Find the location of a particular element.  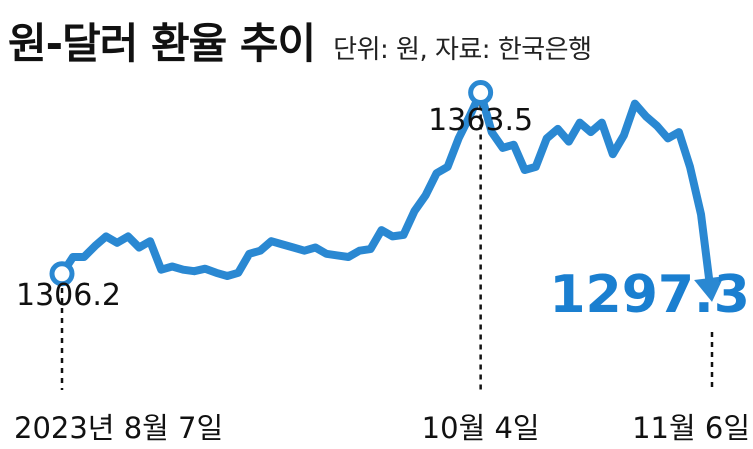

value-label-peak: 1363.5 is located at coordinates (480, 120).